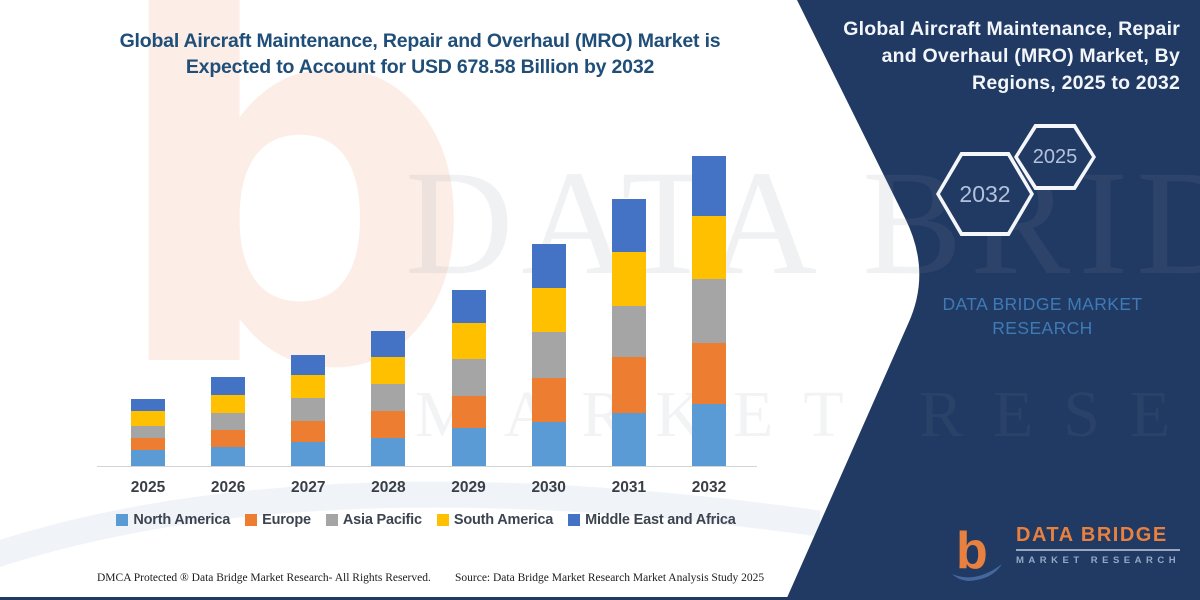 This screenshot has height=600, width=1200. Describe the element at coordinates (660, 520) in the screenshot. I see `legend-label-middle-east-and-africa: Middle East and Africa` at that location.